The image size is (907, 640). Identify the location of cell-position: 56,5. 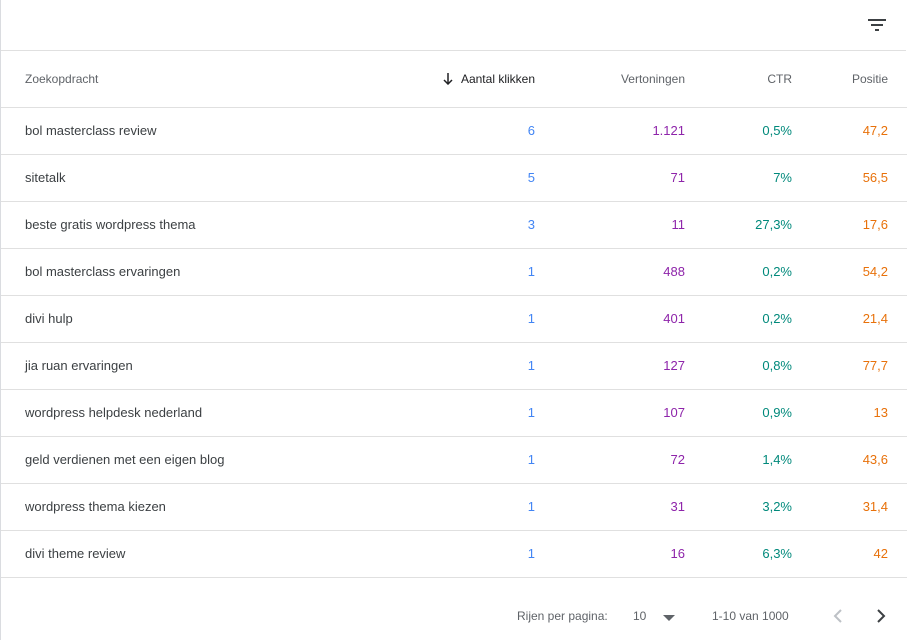
(875, 177).